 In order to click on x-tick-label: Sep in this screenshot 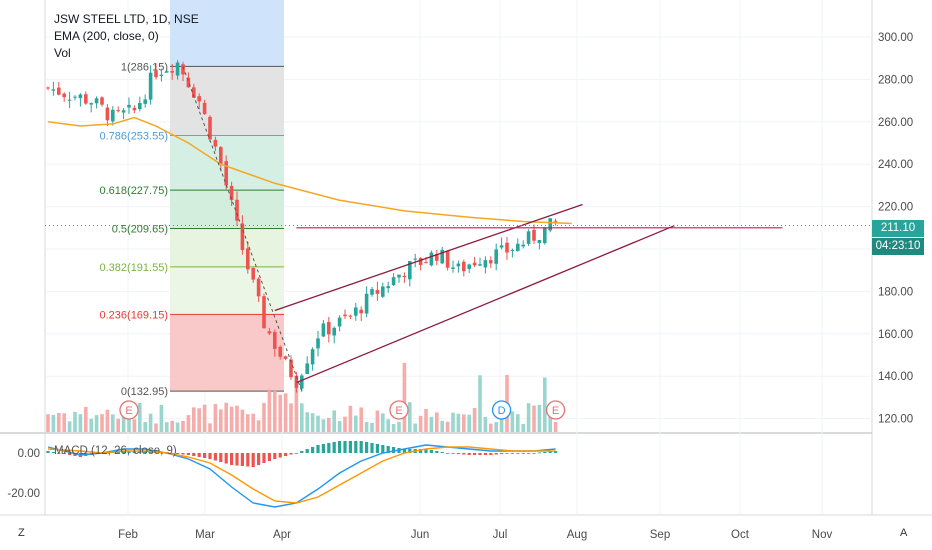, I will do `click(660, 535)`.